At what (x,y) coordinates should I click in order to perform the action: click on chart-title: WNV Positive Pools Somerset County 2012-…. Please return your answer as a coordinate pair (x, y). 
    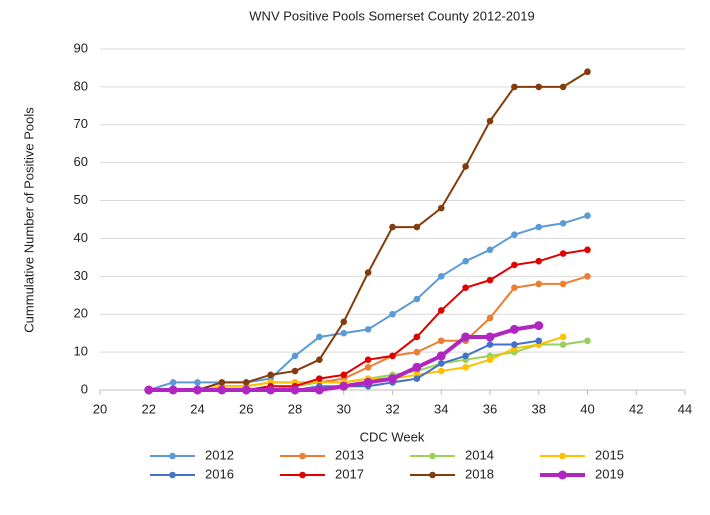
    Looking at the image, I should click on (391, 15).